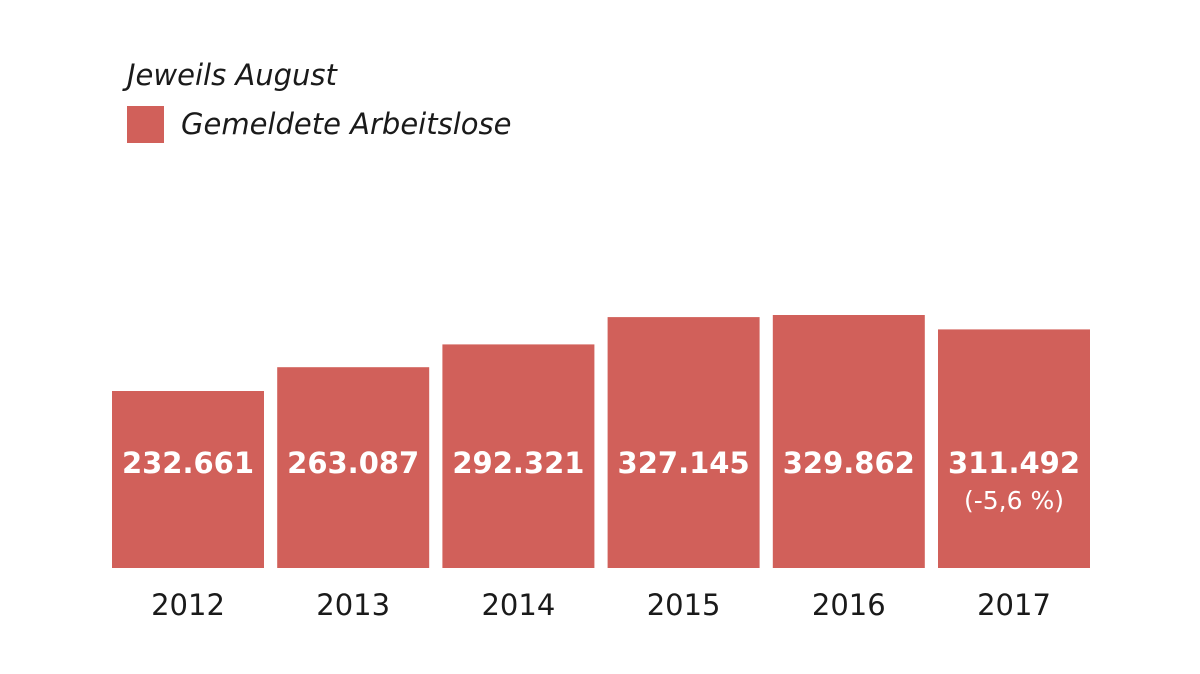 This screenshot has height=674, width=1200. I want to click on bar-2012, so click(188, 479).